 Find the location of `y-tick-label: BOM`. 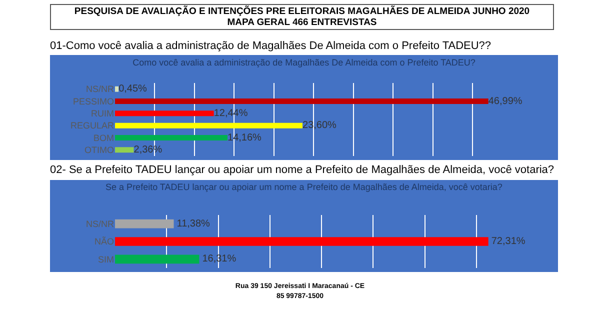

y-tick-label: BOM is located at coordinates (103, 137).